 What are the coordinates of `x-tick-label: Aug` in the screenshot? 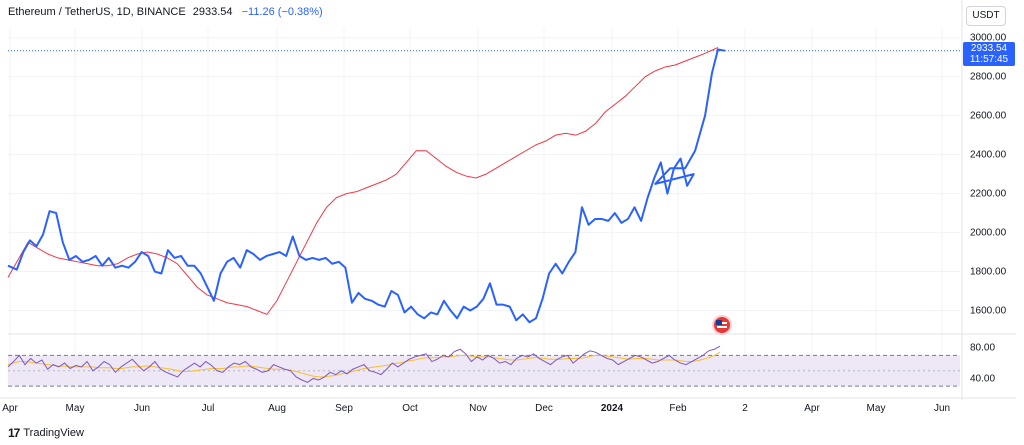 It's located at (277, 408).